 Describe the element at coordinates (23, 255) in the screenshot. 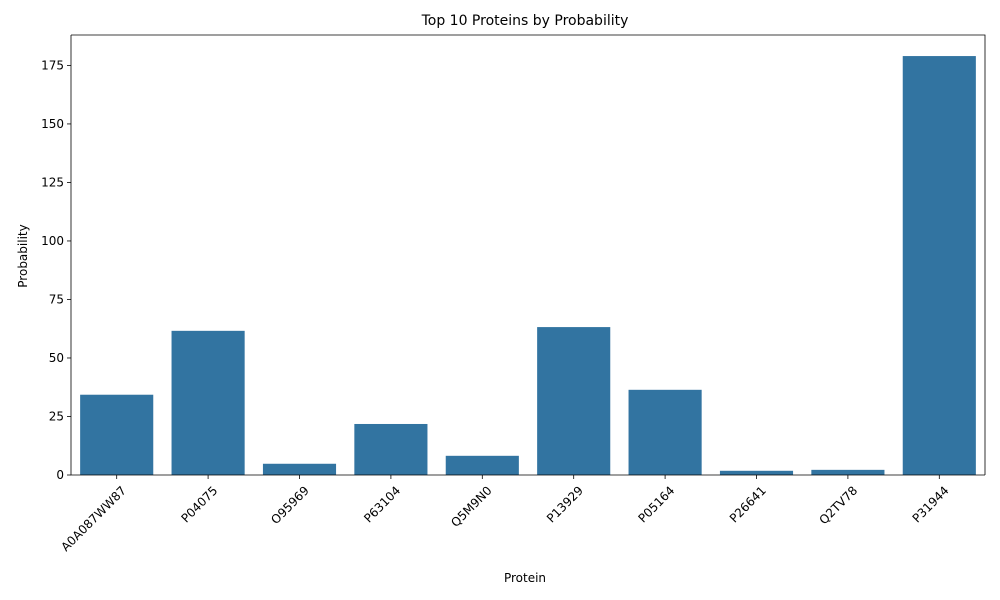

I see `y-axis-label: Probability` at that location.